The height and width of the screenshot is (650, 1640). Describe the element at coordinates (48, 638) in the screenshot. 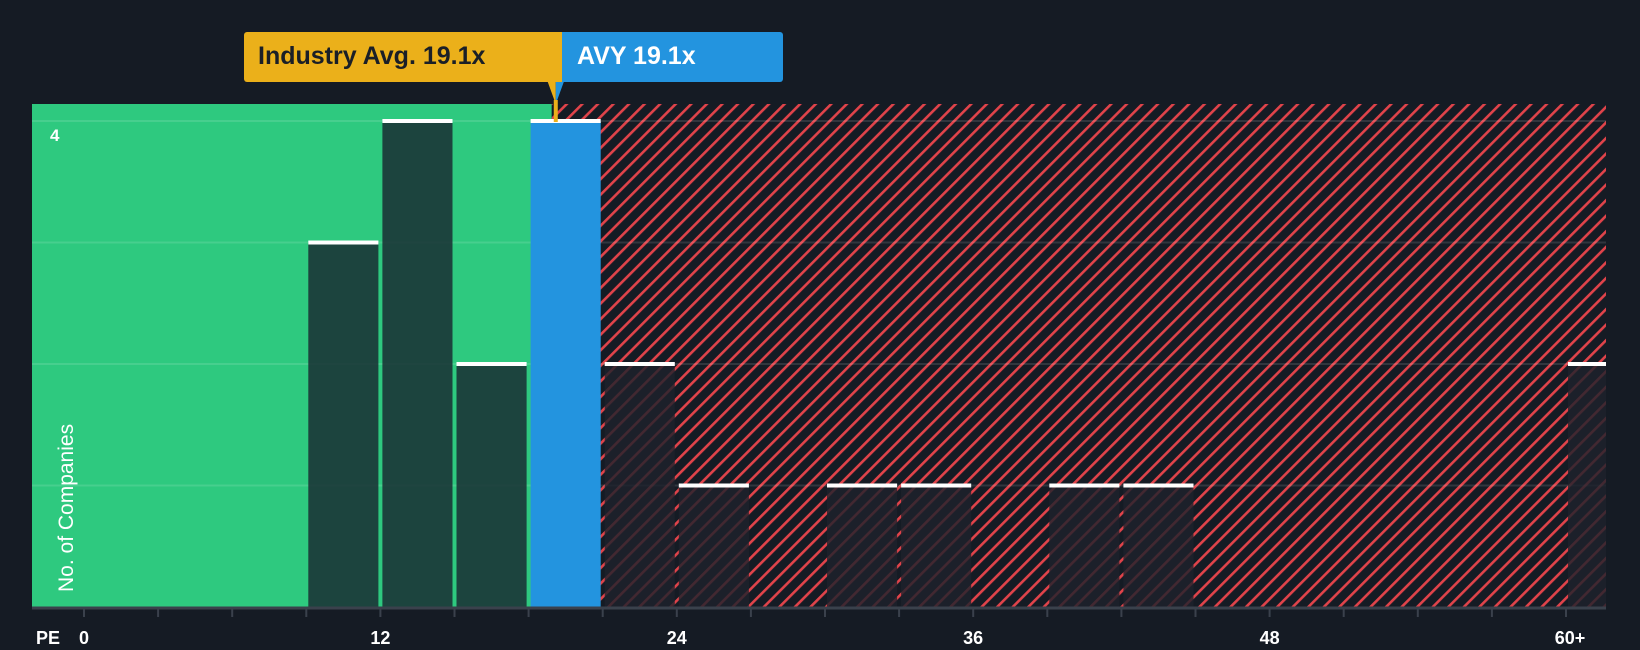

I see `x-axis-title: PE` at that location.